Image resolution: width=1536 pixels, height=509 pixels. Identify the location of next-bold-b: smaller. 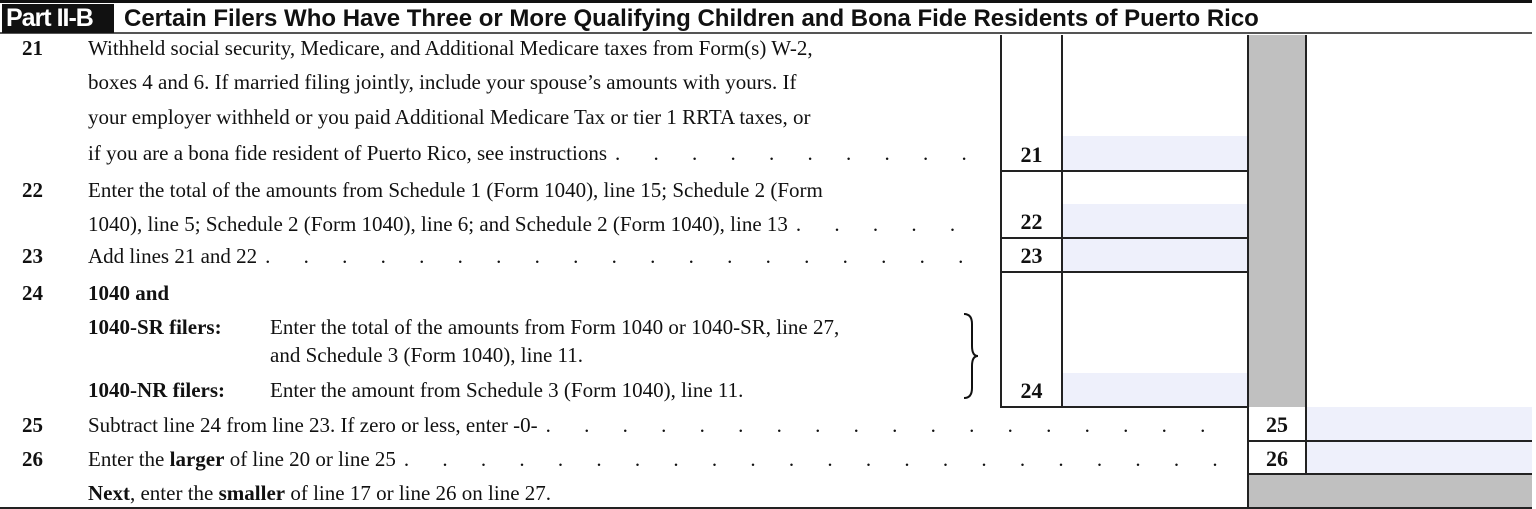
(252, 493).